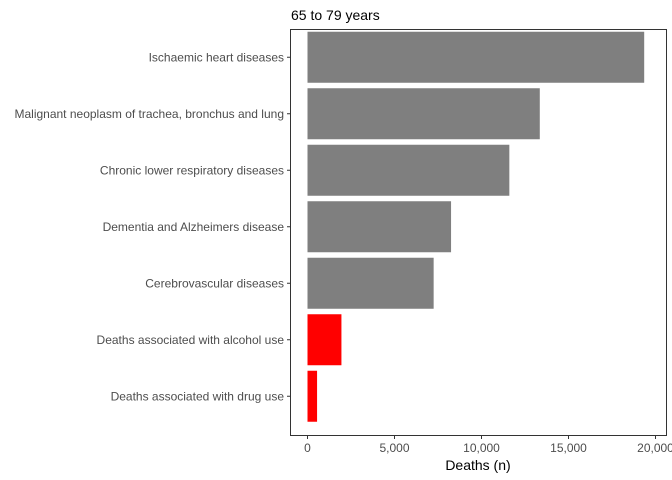 The width and height of the screenshot is (672, 480). I want to click on category-label-0: Ischaemic heart diseases, so click(216, 57).